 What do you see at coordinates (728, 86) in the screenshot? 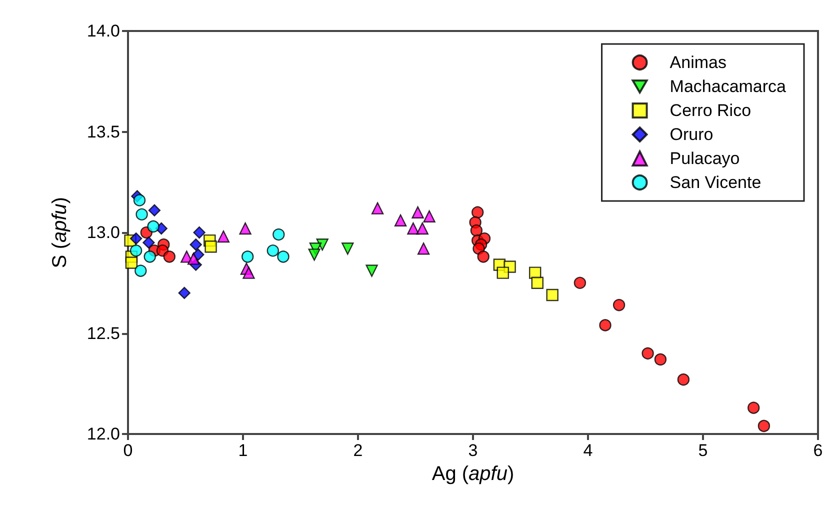
I see `legend-label: Machacamarca` at bounding box center [728, 86].